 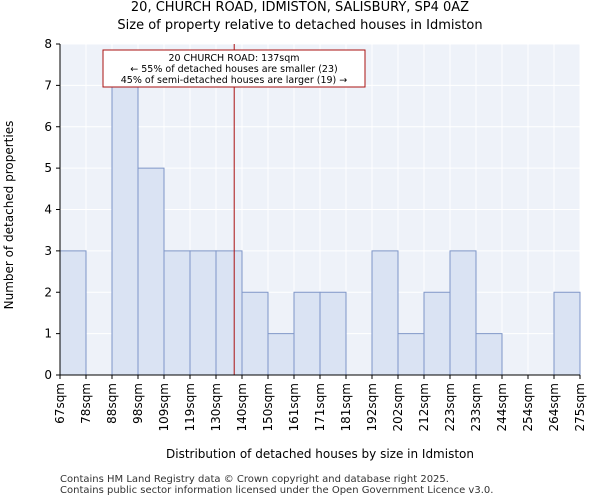 I want to click on x-tick-label: 161sqm, so click(x=294, y=407).